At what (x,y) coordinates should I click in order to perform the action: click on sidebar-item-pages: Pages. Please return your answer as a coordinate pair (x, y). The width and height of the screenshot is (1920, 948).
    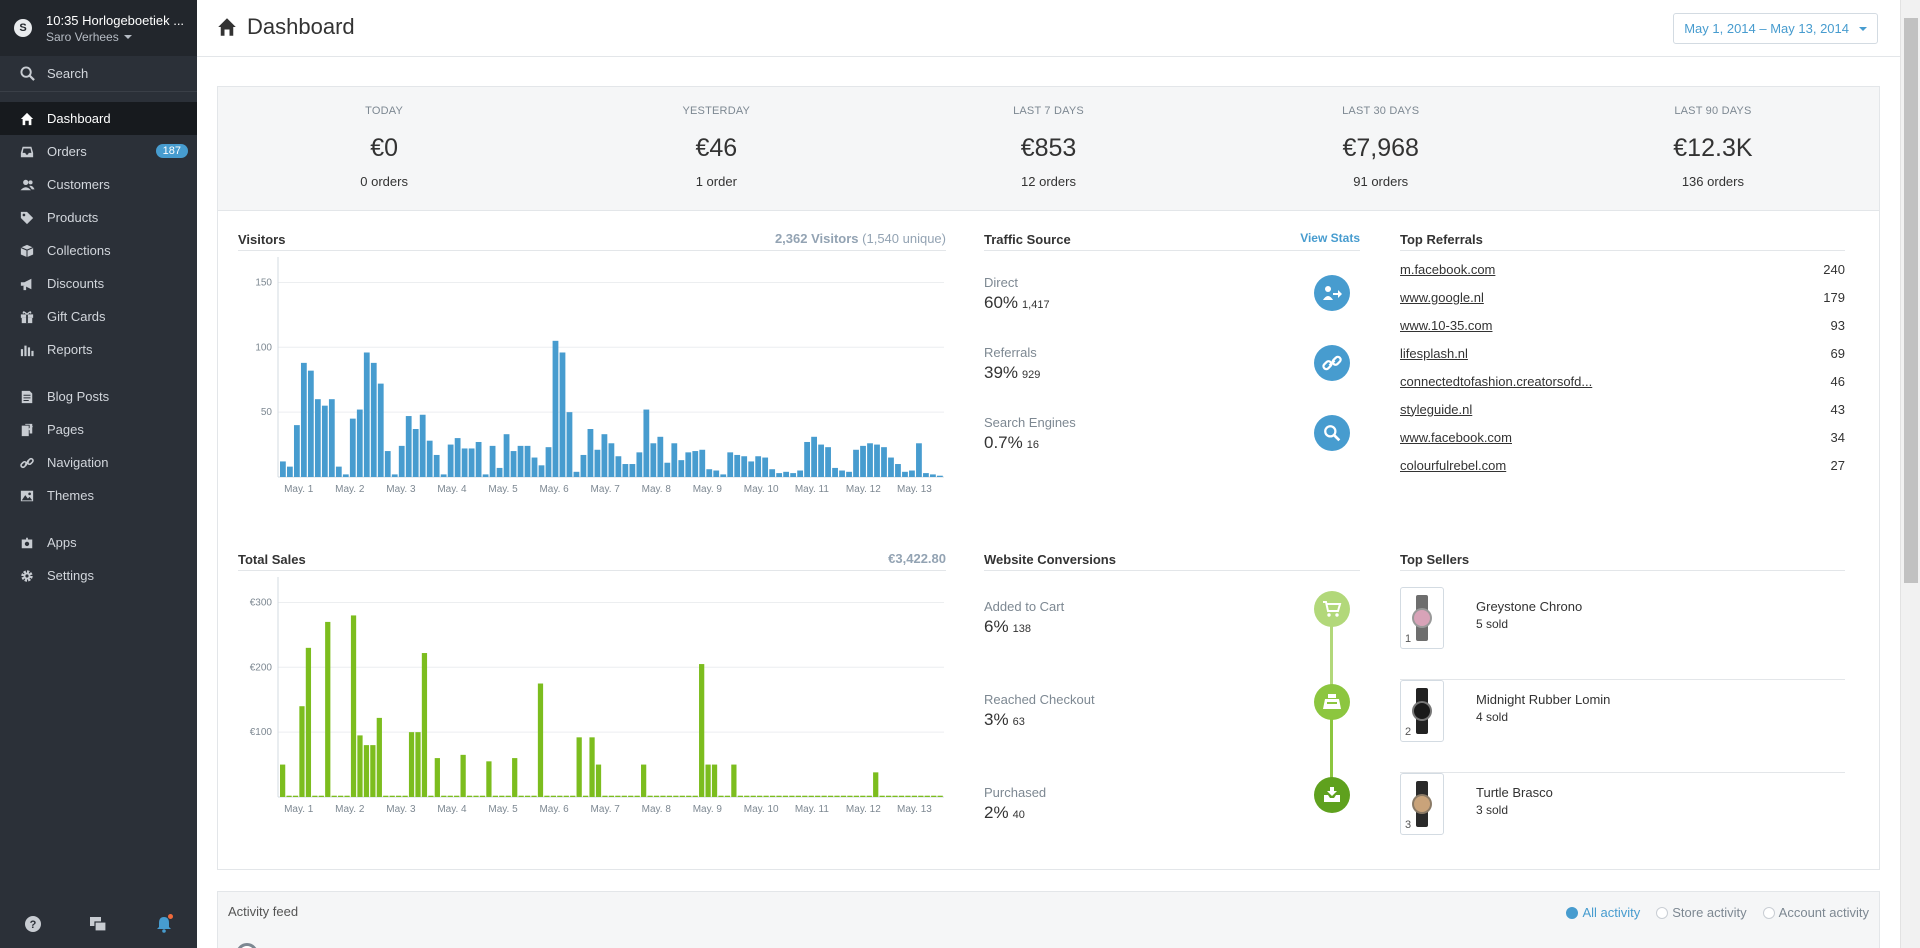
    Looking at the image, I should click on (98, 429).